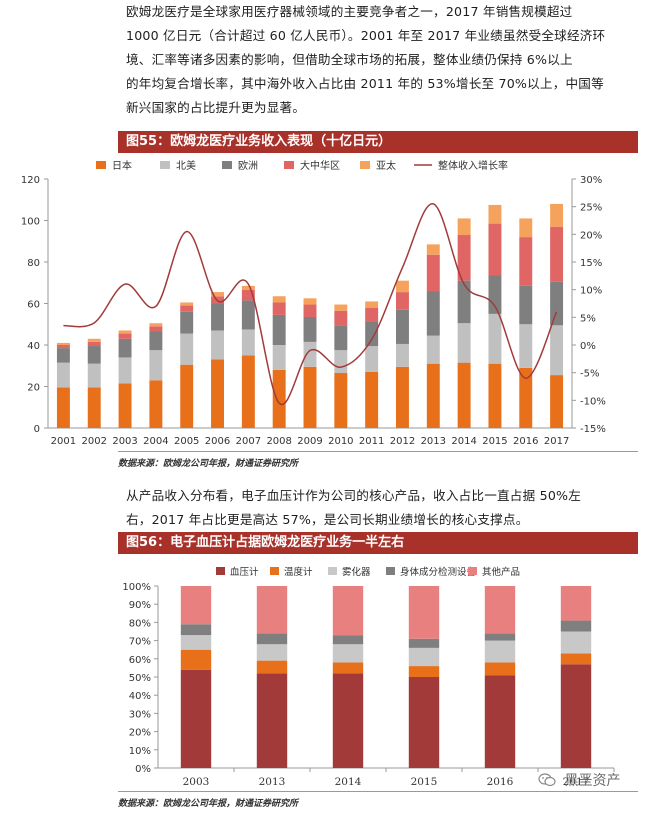 The width and height of the screenshot is (660, 816). Describe the element at coordinates (244, 572) in the screenshot. I see `legend-label: 血压计` at that location.